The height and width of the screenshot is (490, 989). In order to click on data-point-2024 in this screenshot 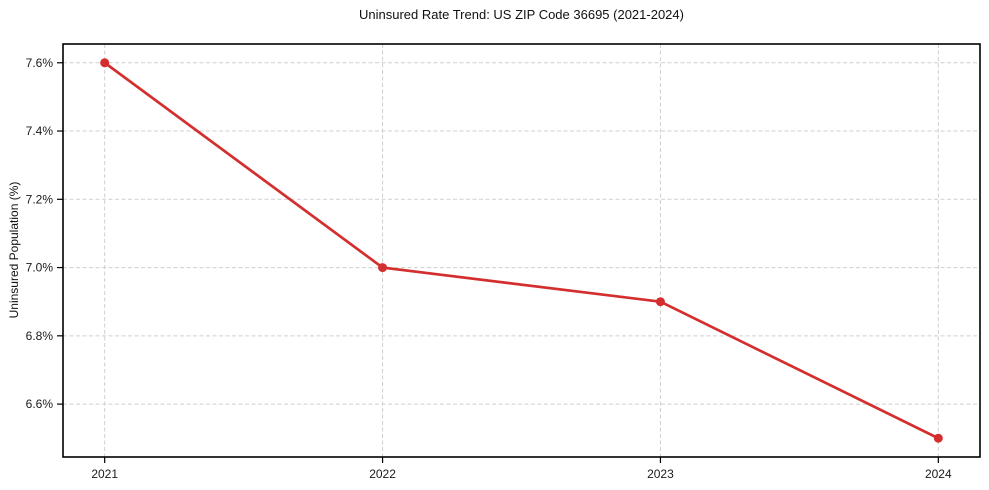, I will do `click(938, 438)`.